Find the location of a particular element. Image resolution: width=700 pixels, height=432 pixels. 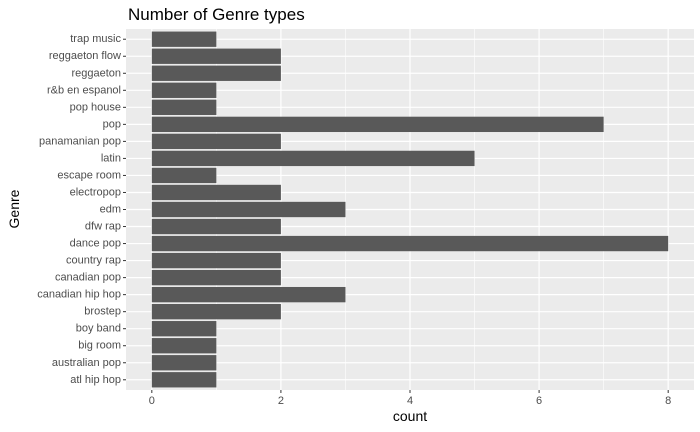

y-tick-label: big room is located at coordinates (99, 346).